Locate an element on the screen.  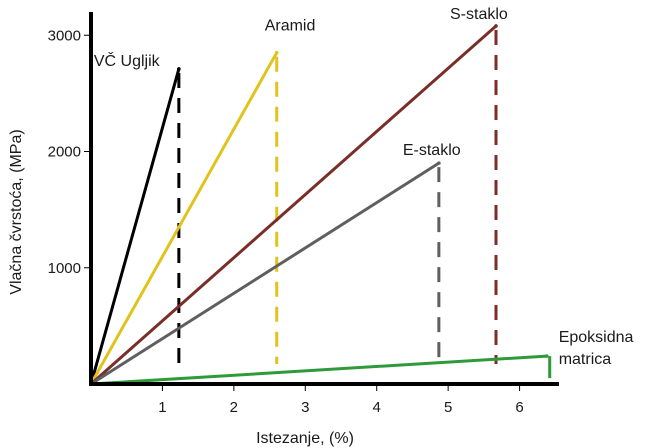
y-tick-label: 1000 is located at coordinates (64, 268).